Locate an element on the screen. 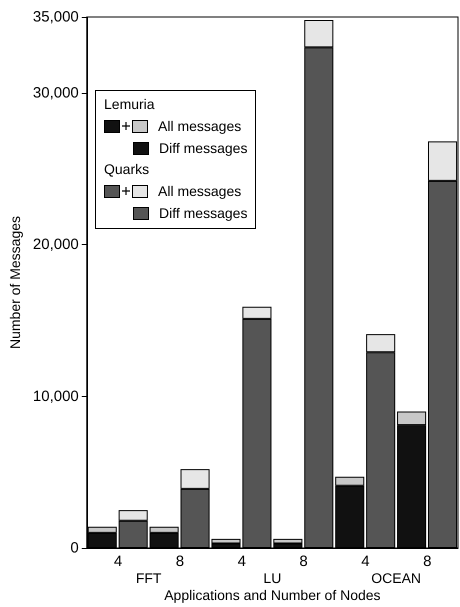  annotation: Quarks is located at coordinates (127, 169).